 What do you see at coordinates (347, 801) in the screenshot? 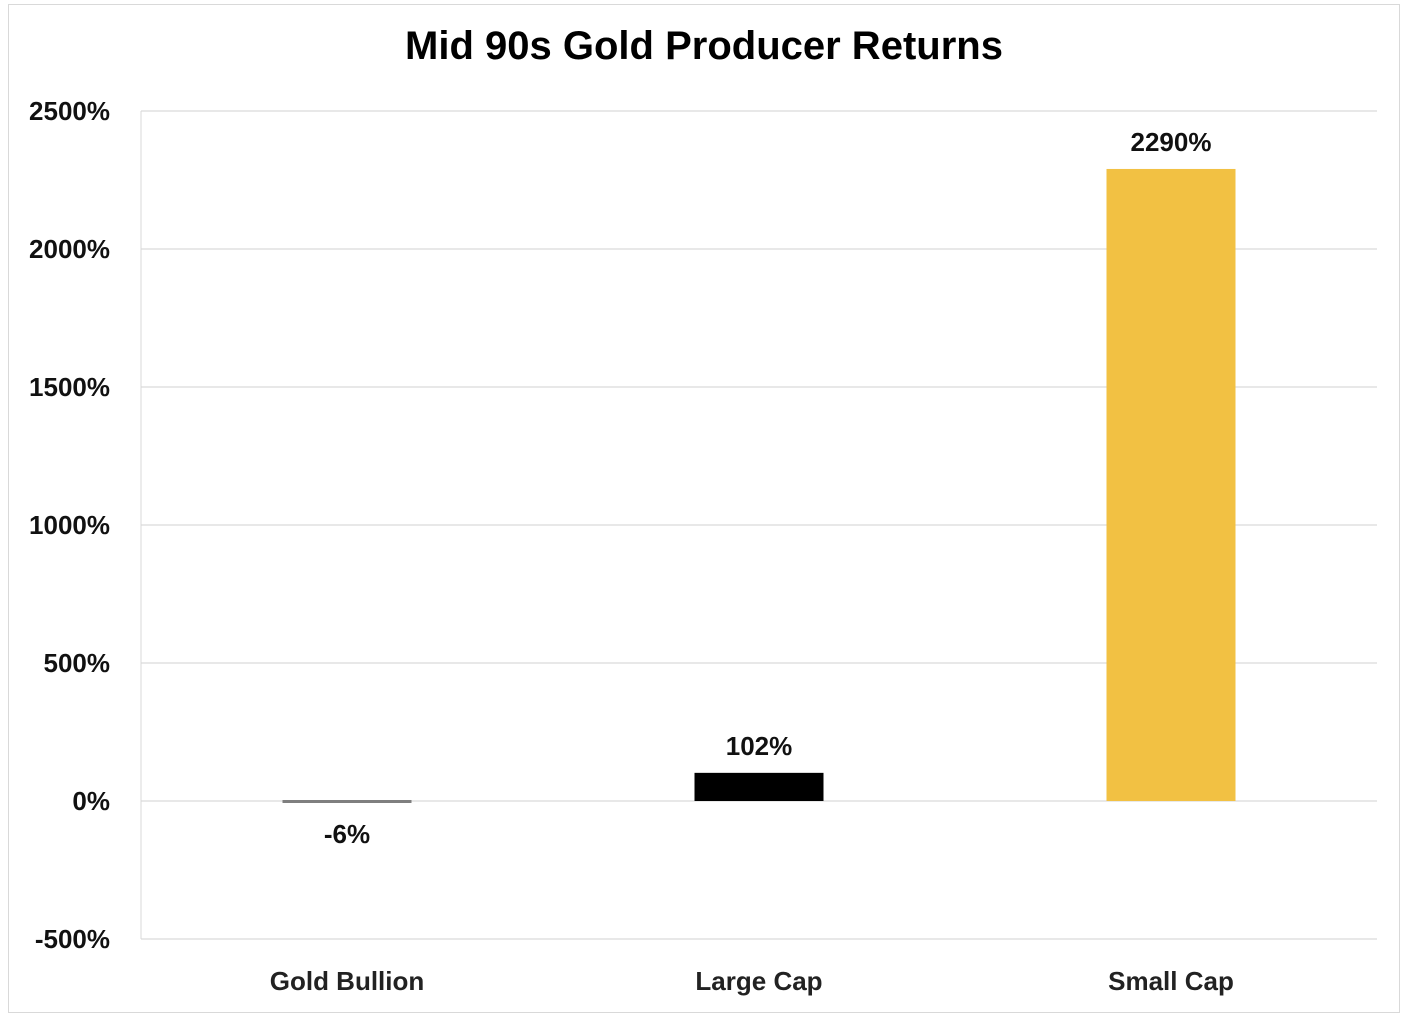
I see `bar-gold-bullion` at bounding box center [347, 801].